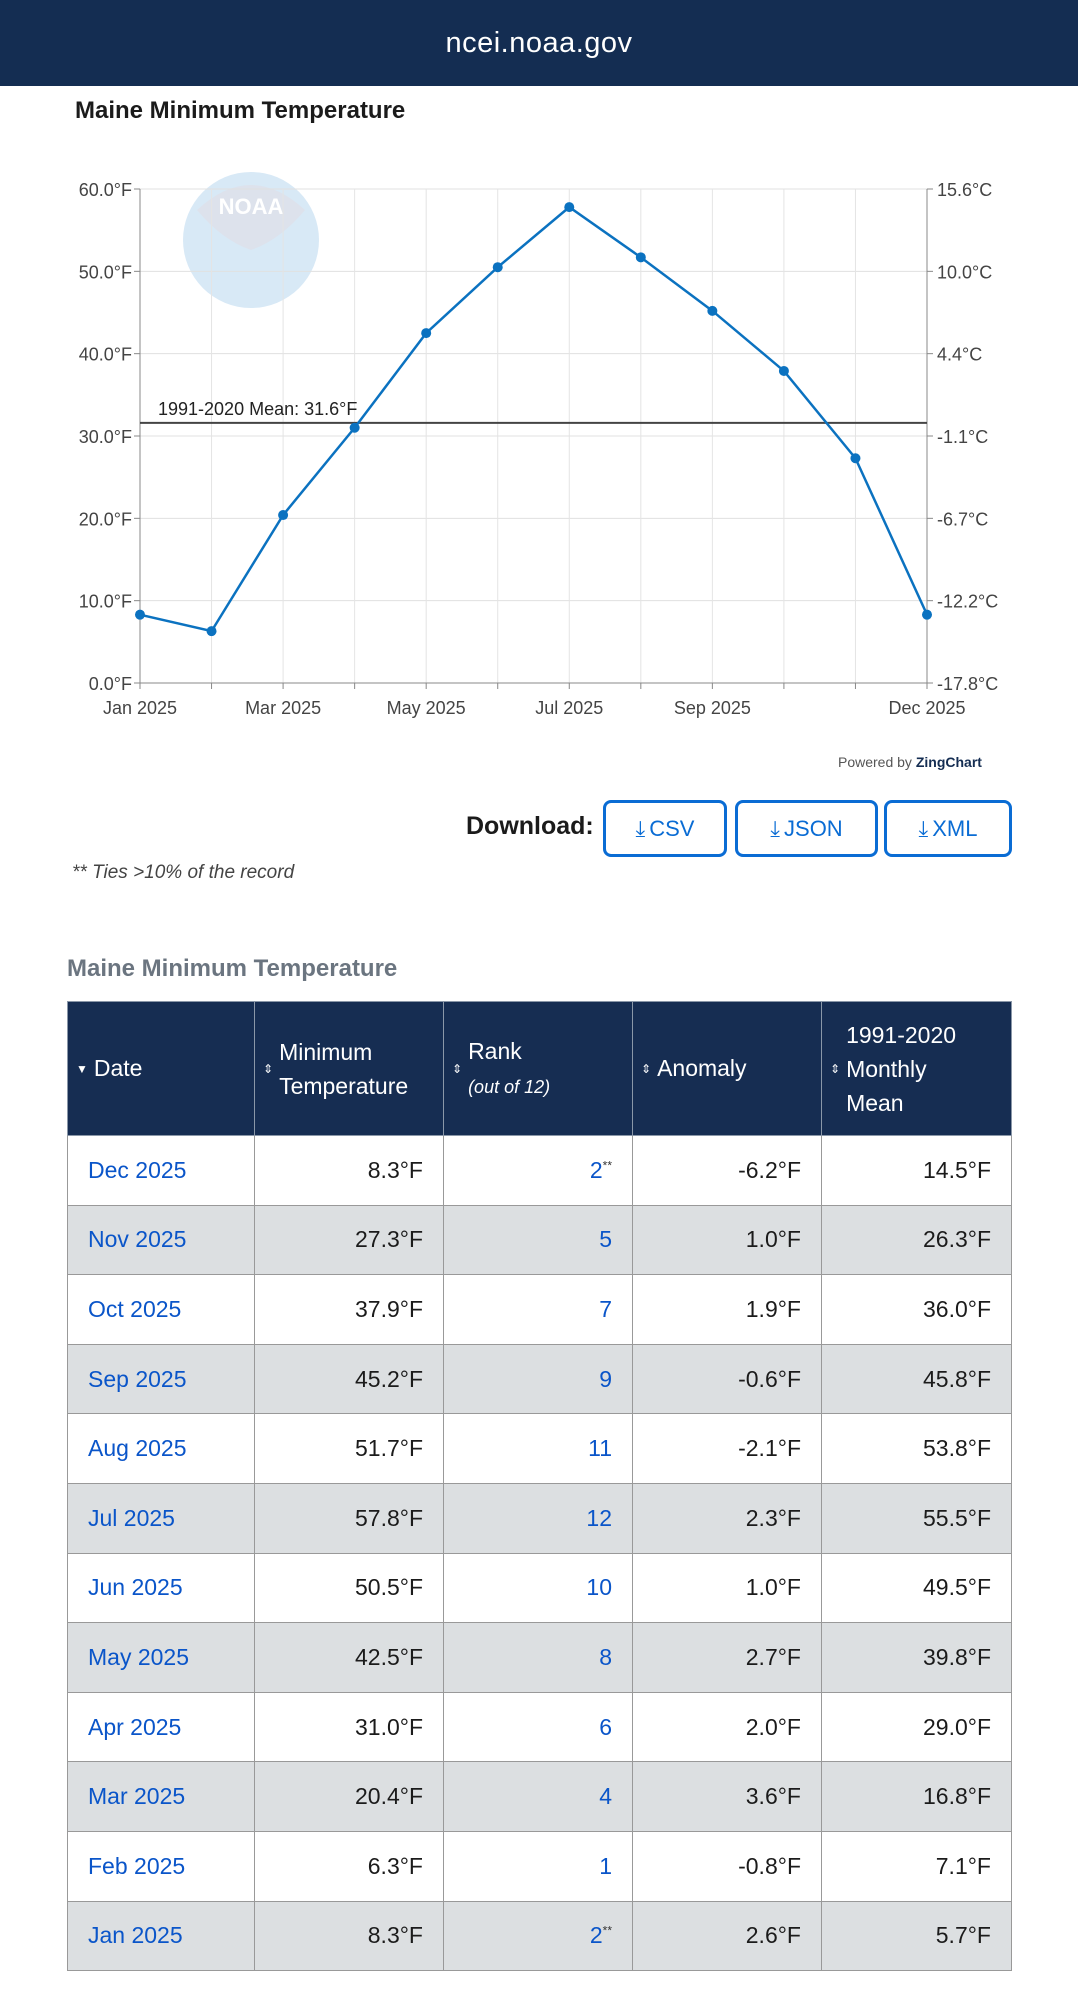  Describe the element at coordinates (773, 1935) in the screenshot. I see `anomaly-value: 2.6°F` at that location.